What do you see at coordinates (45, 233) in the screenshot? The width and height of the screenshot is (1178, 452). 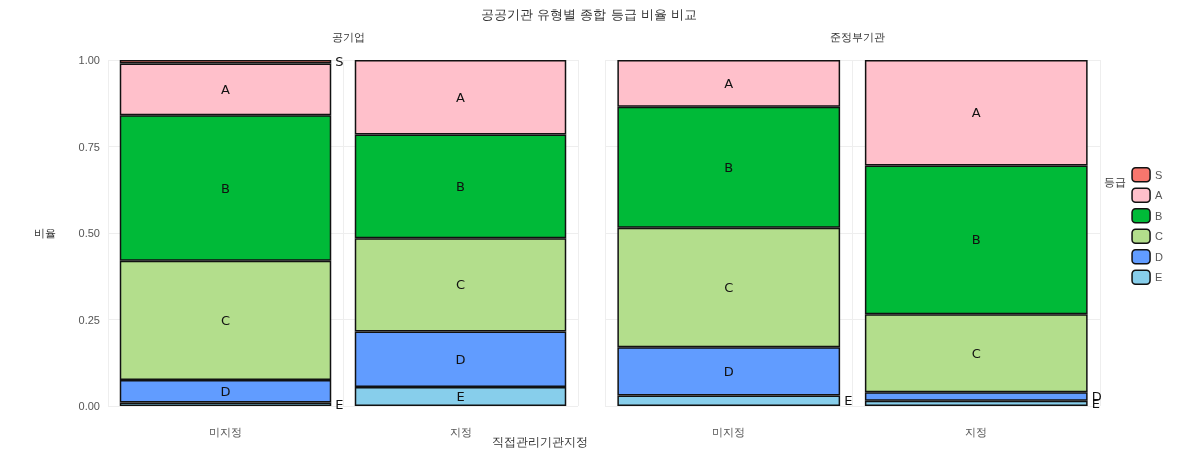 I see `y-axis-title: 비율` at bounding box center [45, 233].